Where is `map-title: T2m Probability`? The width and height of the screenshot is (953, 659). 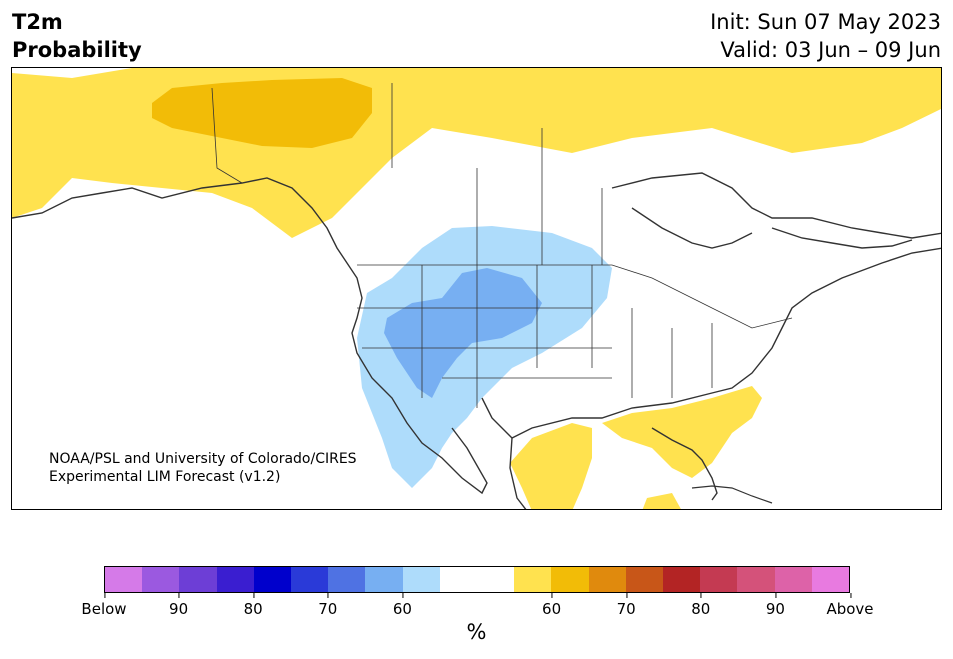 map-title: T2m Probability is located at coordinates (77, 36).